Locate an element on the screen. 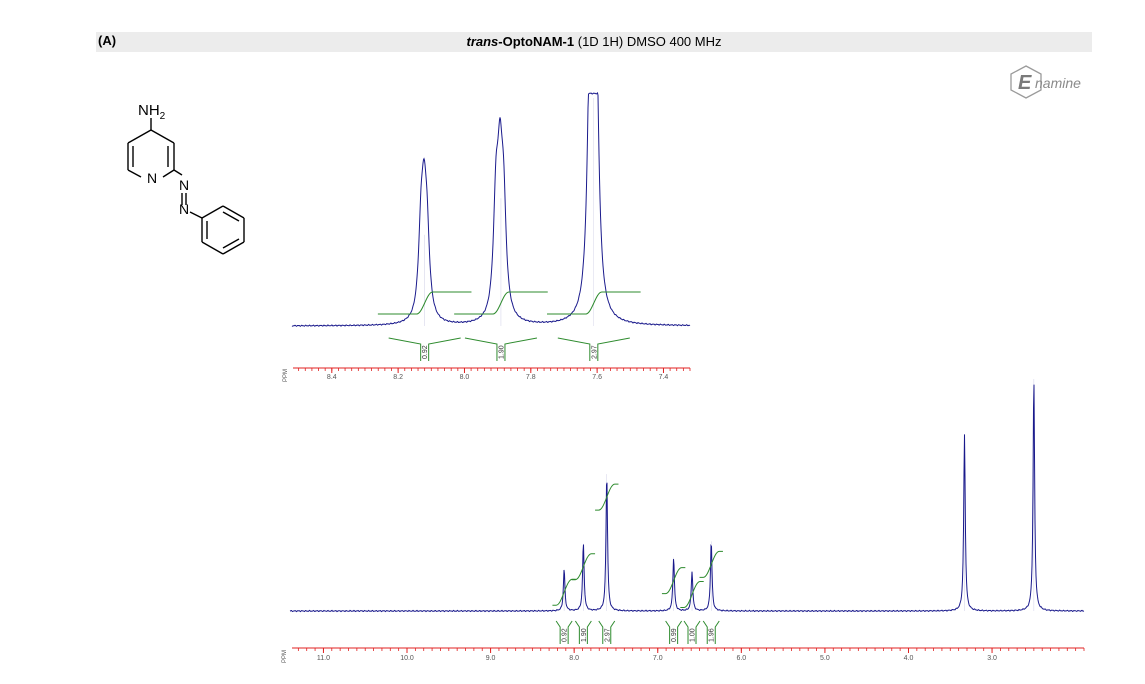 This screenshot has width=1145, height=684. integral-group: 0.92 1.90 2.97 0.99 1.00 1.96 is located at coordinates (637, 563).